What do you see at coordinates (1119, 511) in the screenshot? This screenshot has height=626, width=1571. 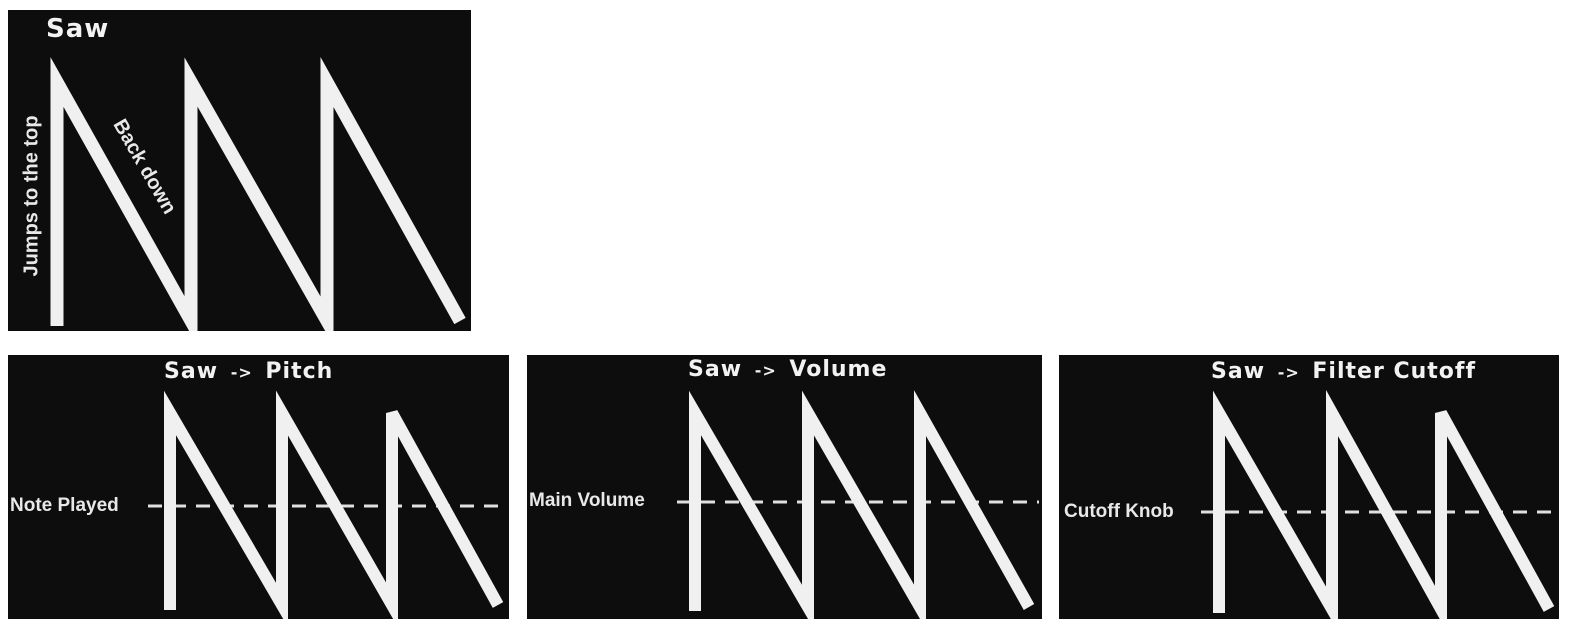 I see `cutoff-knob-label: Cutoff Knob` at bounding box center [1119, 511].